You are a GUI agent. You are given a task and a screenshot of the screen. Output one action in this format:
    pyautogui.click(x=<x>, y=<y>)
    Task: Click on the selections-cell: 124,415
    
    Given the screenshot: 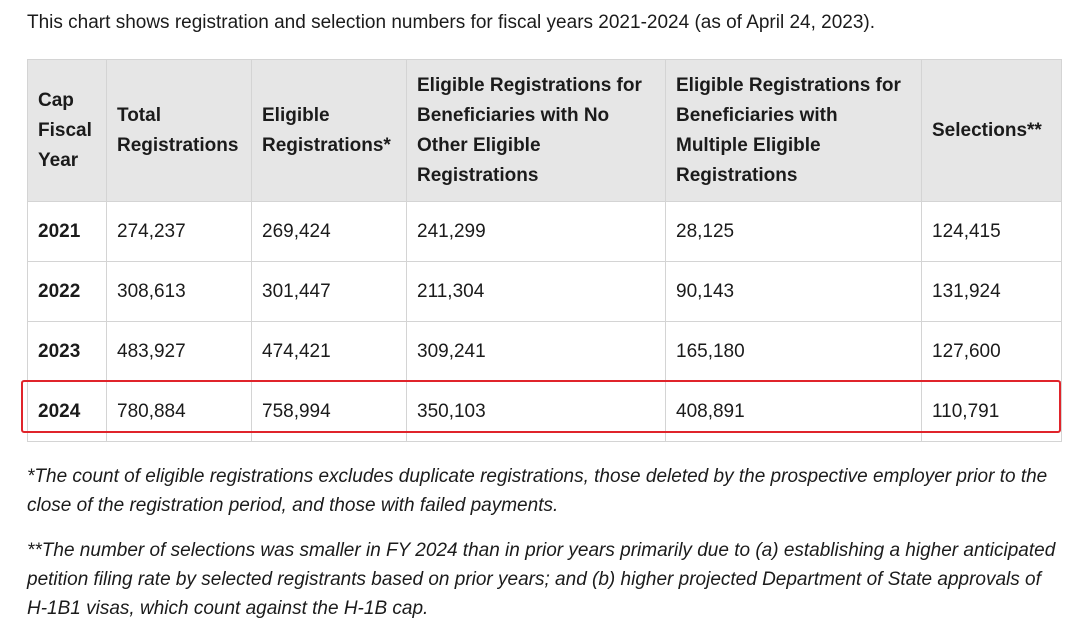 What is the action you would take?
    pyautogui.click(x=991, y=231)
    